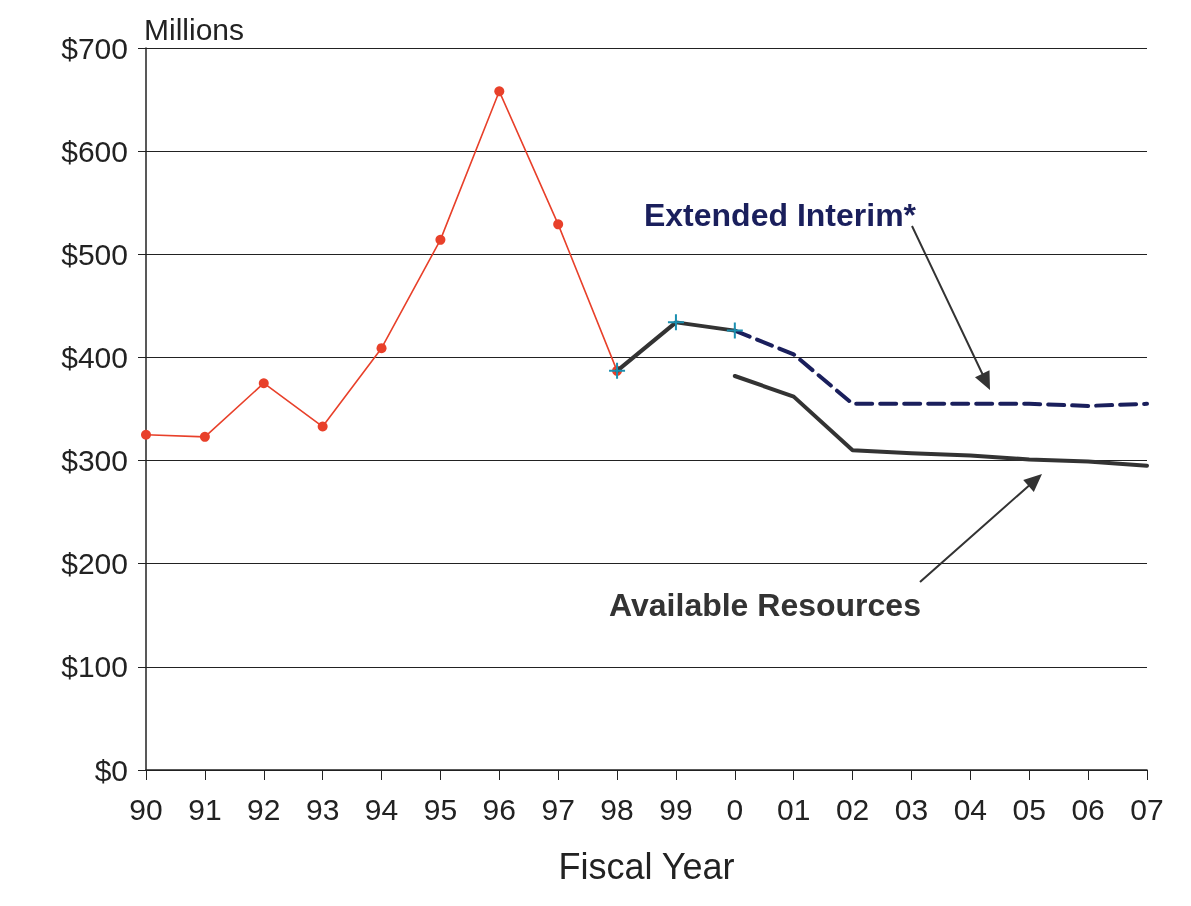  I want to click on x-tick-label: 97, so click(558, 809).